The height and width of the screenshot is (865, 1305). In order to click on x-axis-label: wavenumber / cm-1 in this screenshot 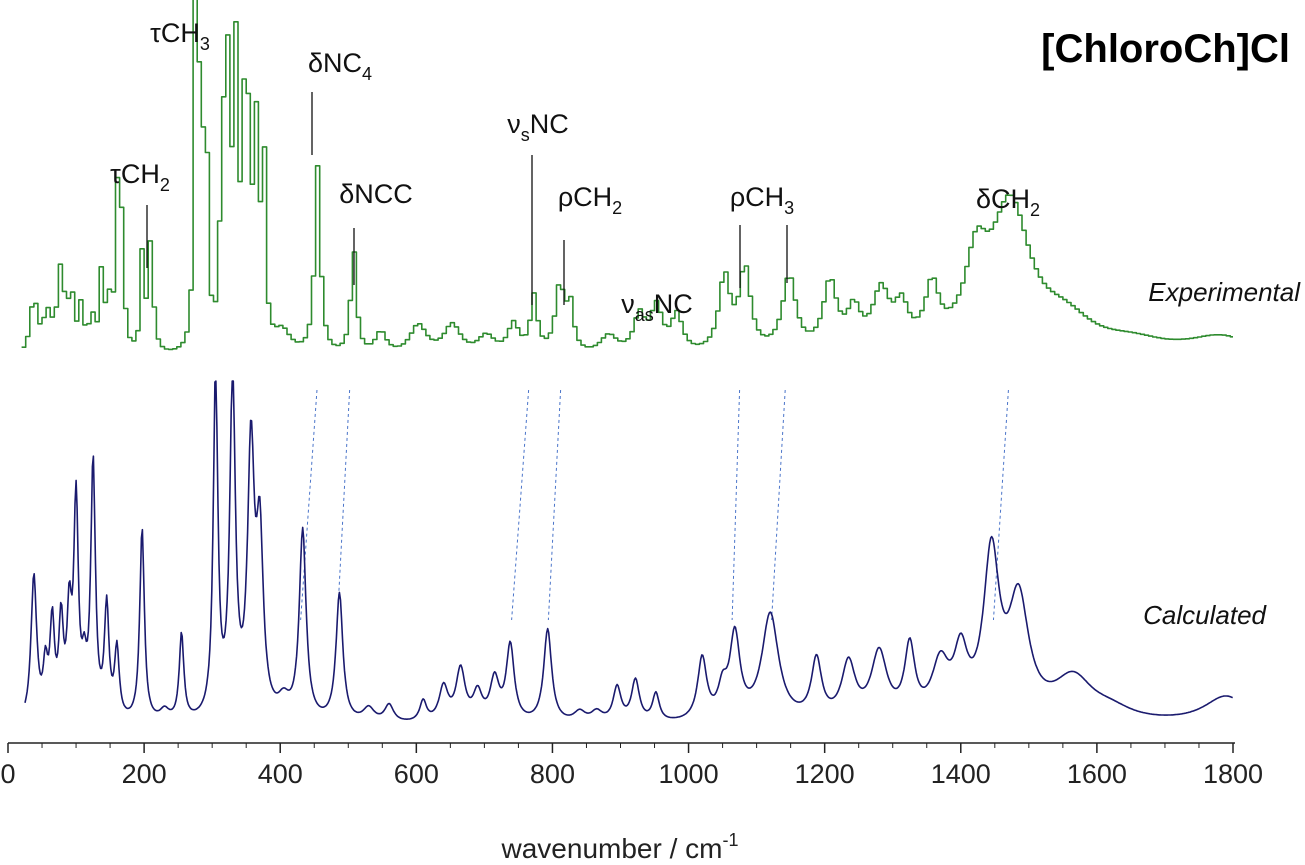, I will do `click(620, 847)`.